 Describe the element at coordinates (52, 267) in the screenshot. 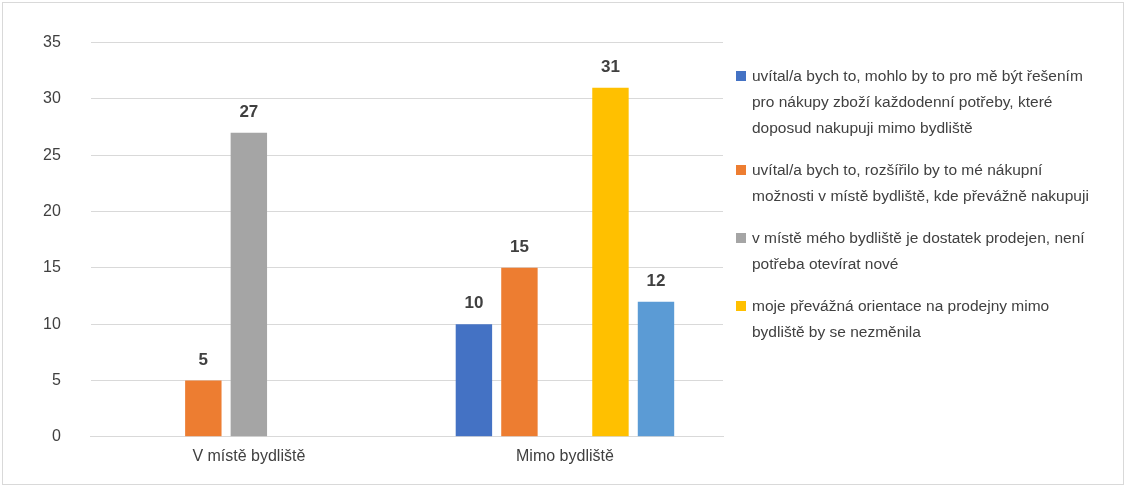

I see `y-tick-label: 15` at that location.